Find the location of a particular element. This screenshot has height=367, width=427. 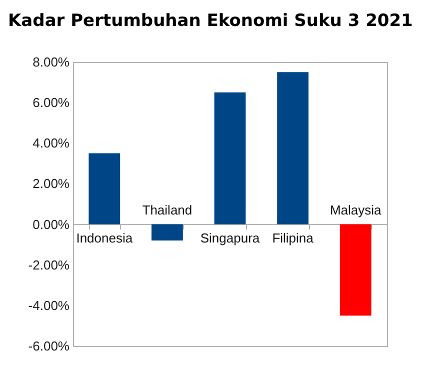

x-tick-label: Indonesia is located at coordinates (105, 238).